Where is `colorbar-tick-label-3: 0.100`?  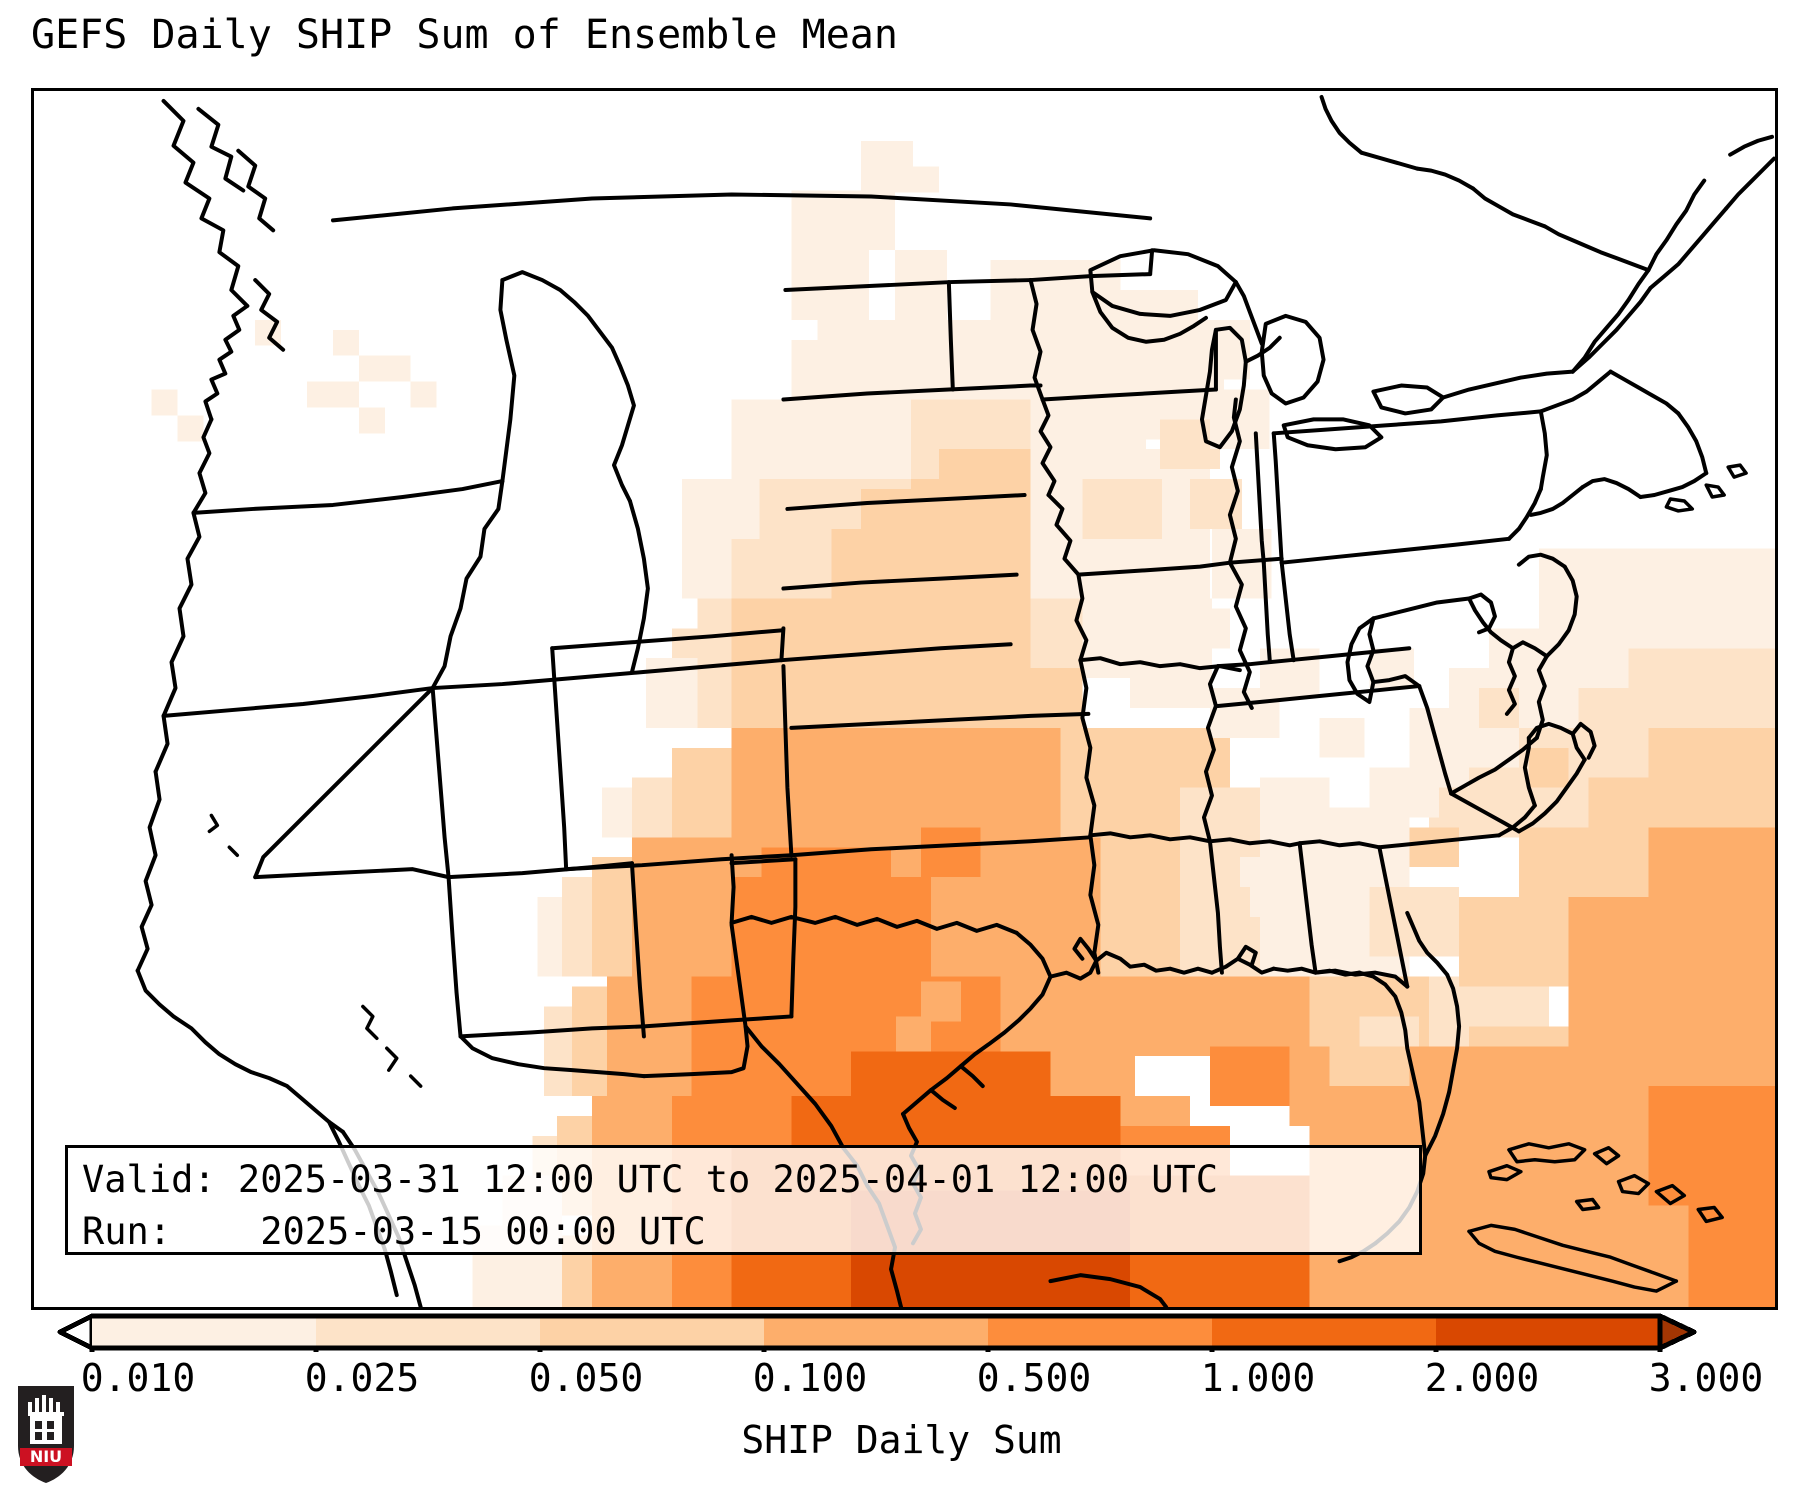
colorbar-tick-label-3: 0.100 is located at coordinates (810, 1378).